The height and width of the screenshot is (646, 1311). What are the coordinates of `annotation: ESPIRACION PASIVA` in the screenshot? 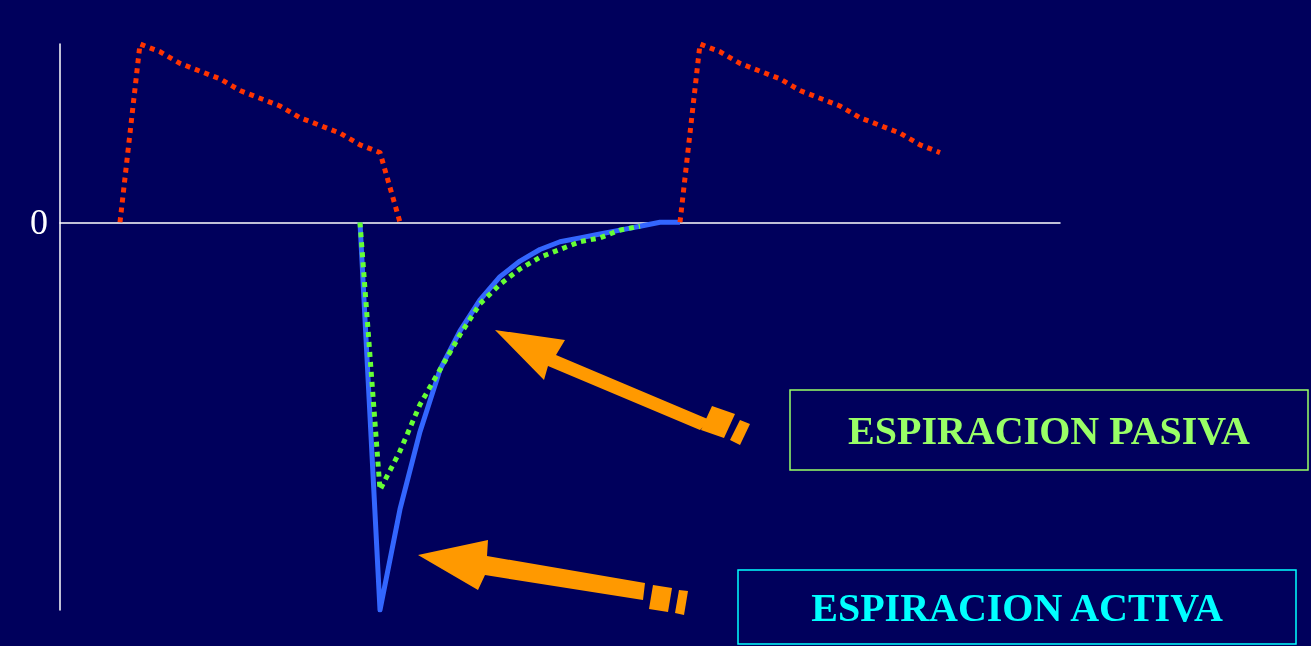 It's located at (1049, 430).